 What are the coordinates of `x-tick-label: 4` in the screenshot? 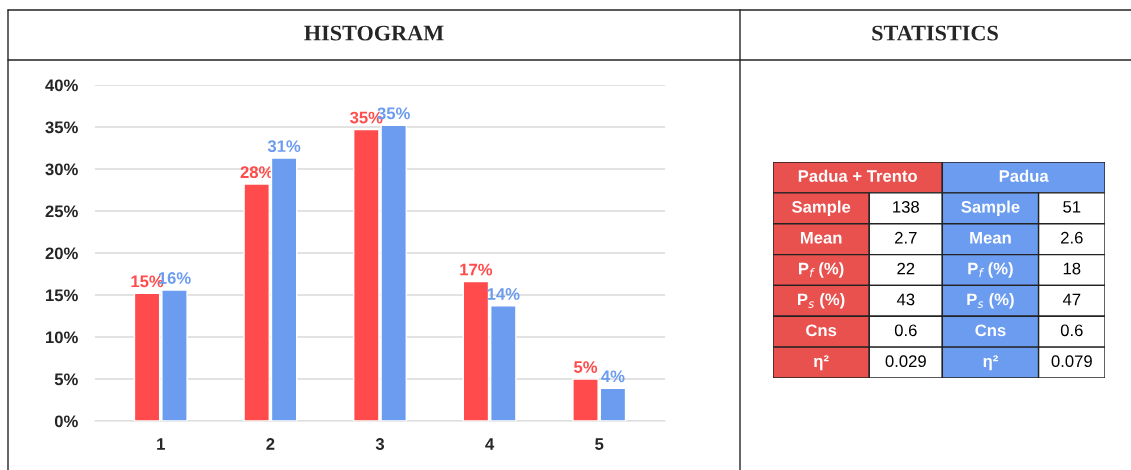 It's located at (490, 444).